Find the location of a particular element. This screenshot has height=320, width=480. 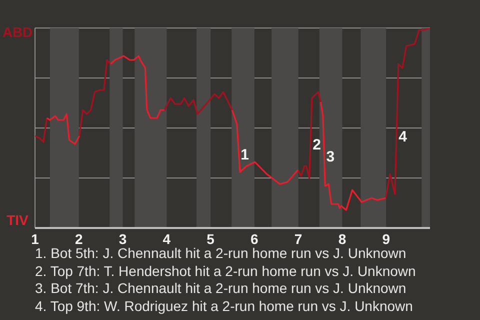

x-tick-label: 7 is located at coordinates (298, 238).